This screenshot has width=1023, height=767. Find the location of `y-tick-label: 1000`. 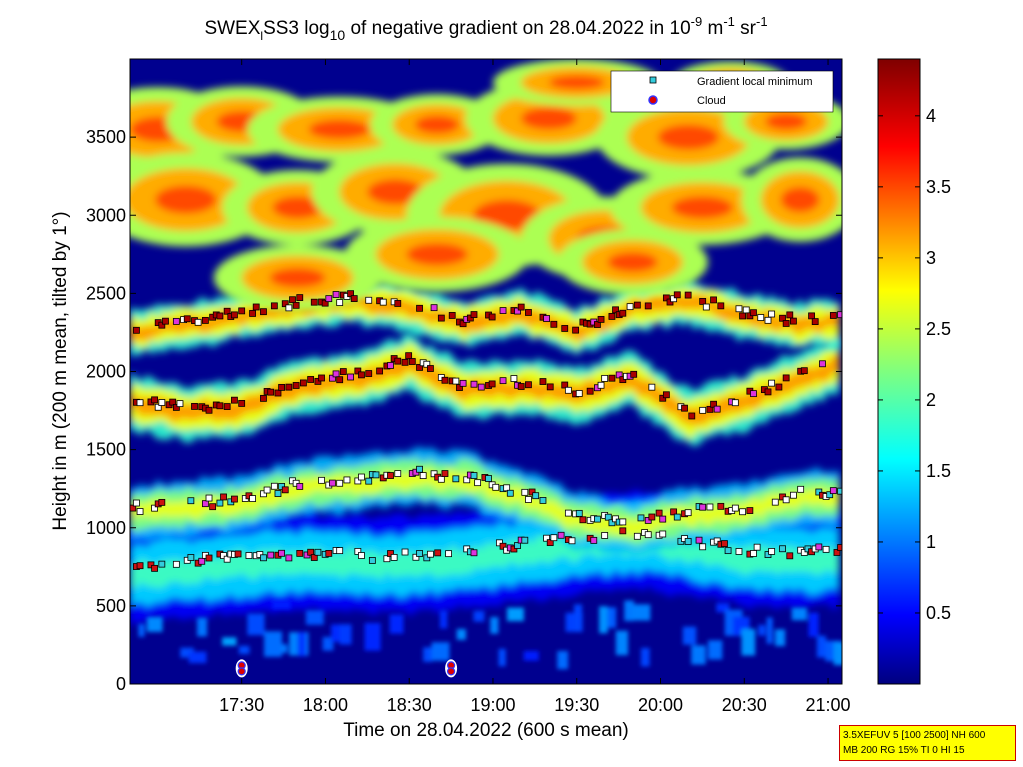

y-tick-label: 1000 is located at coordinates (106, 528).